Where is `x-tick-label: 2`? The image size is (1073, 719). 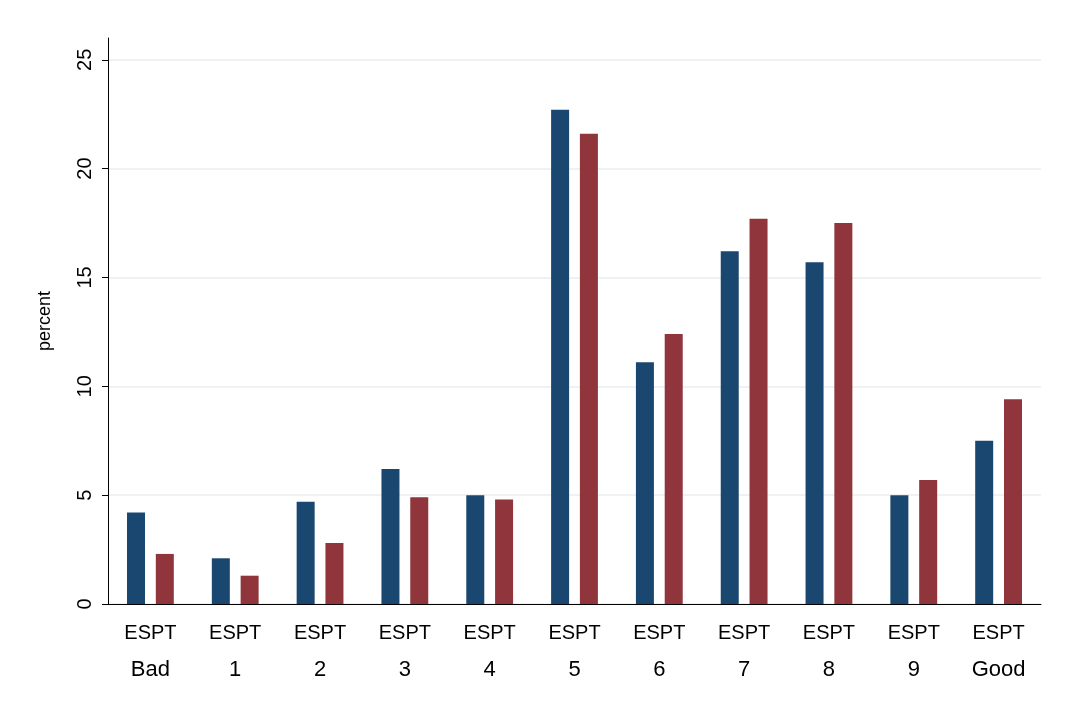
x-tick-label: 2 is located at coordinates (320, 668).